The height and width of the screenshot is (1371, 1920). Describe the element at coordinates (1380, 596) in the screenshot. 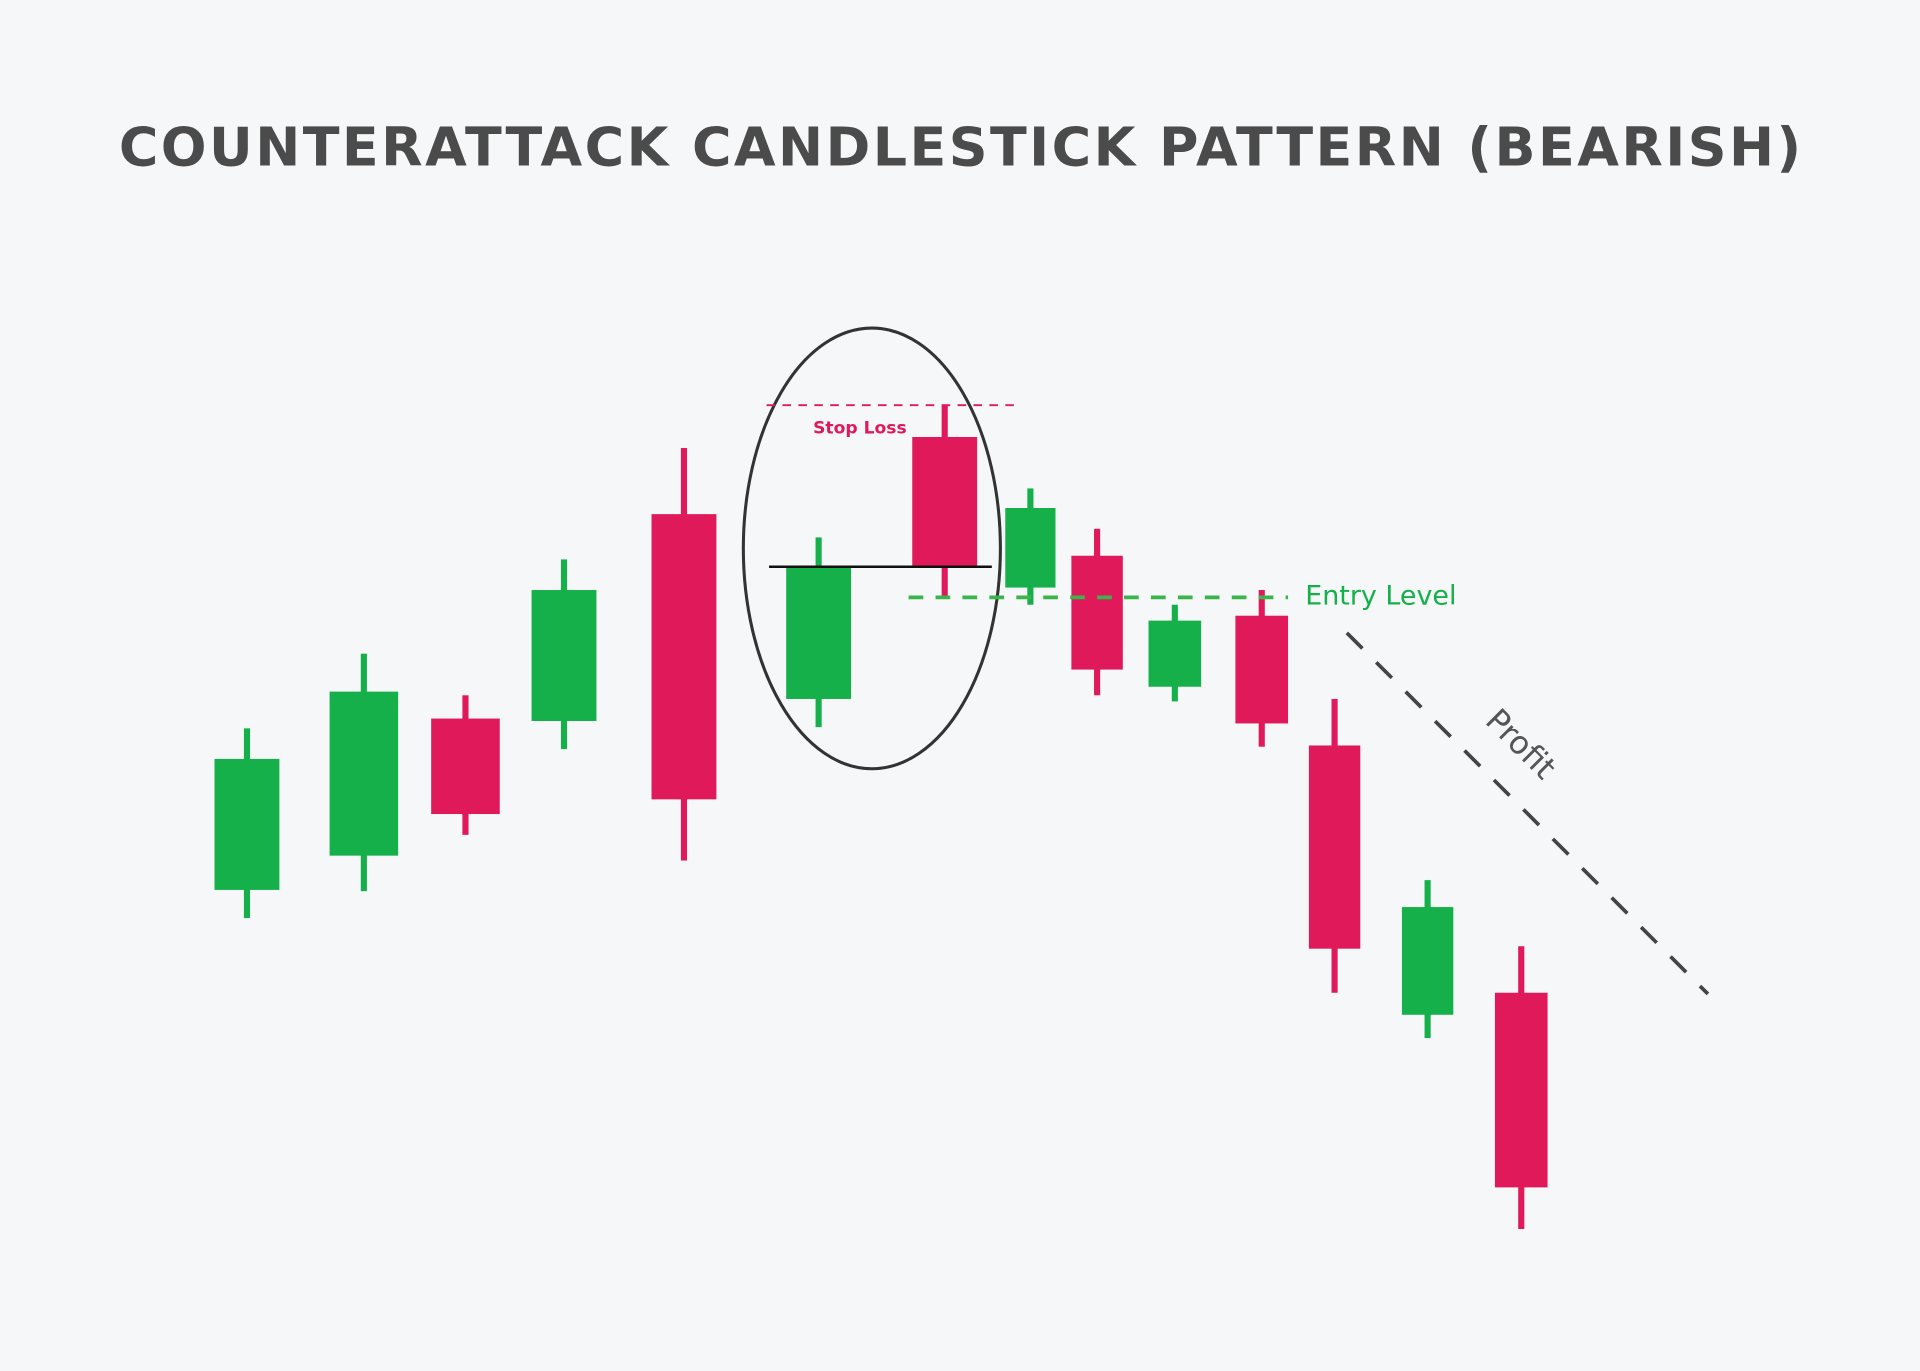

I see `entry-level-label: Entry Level` at that location.